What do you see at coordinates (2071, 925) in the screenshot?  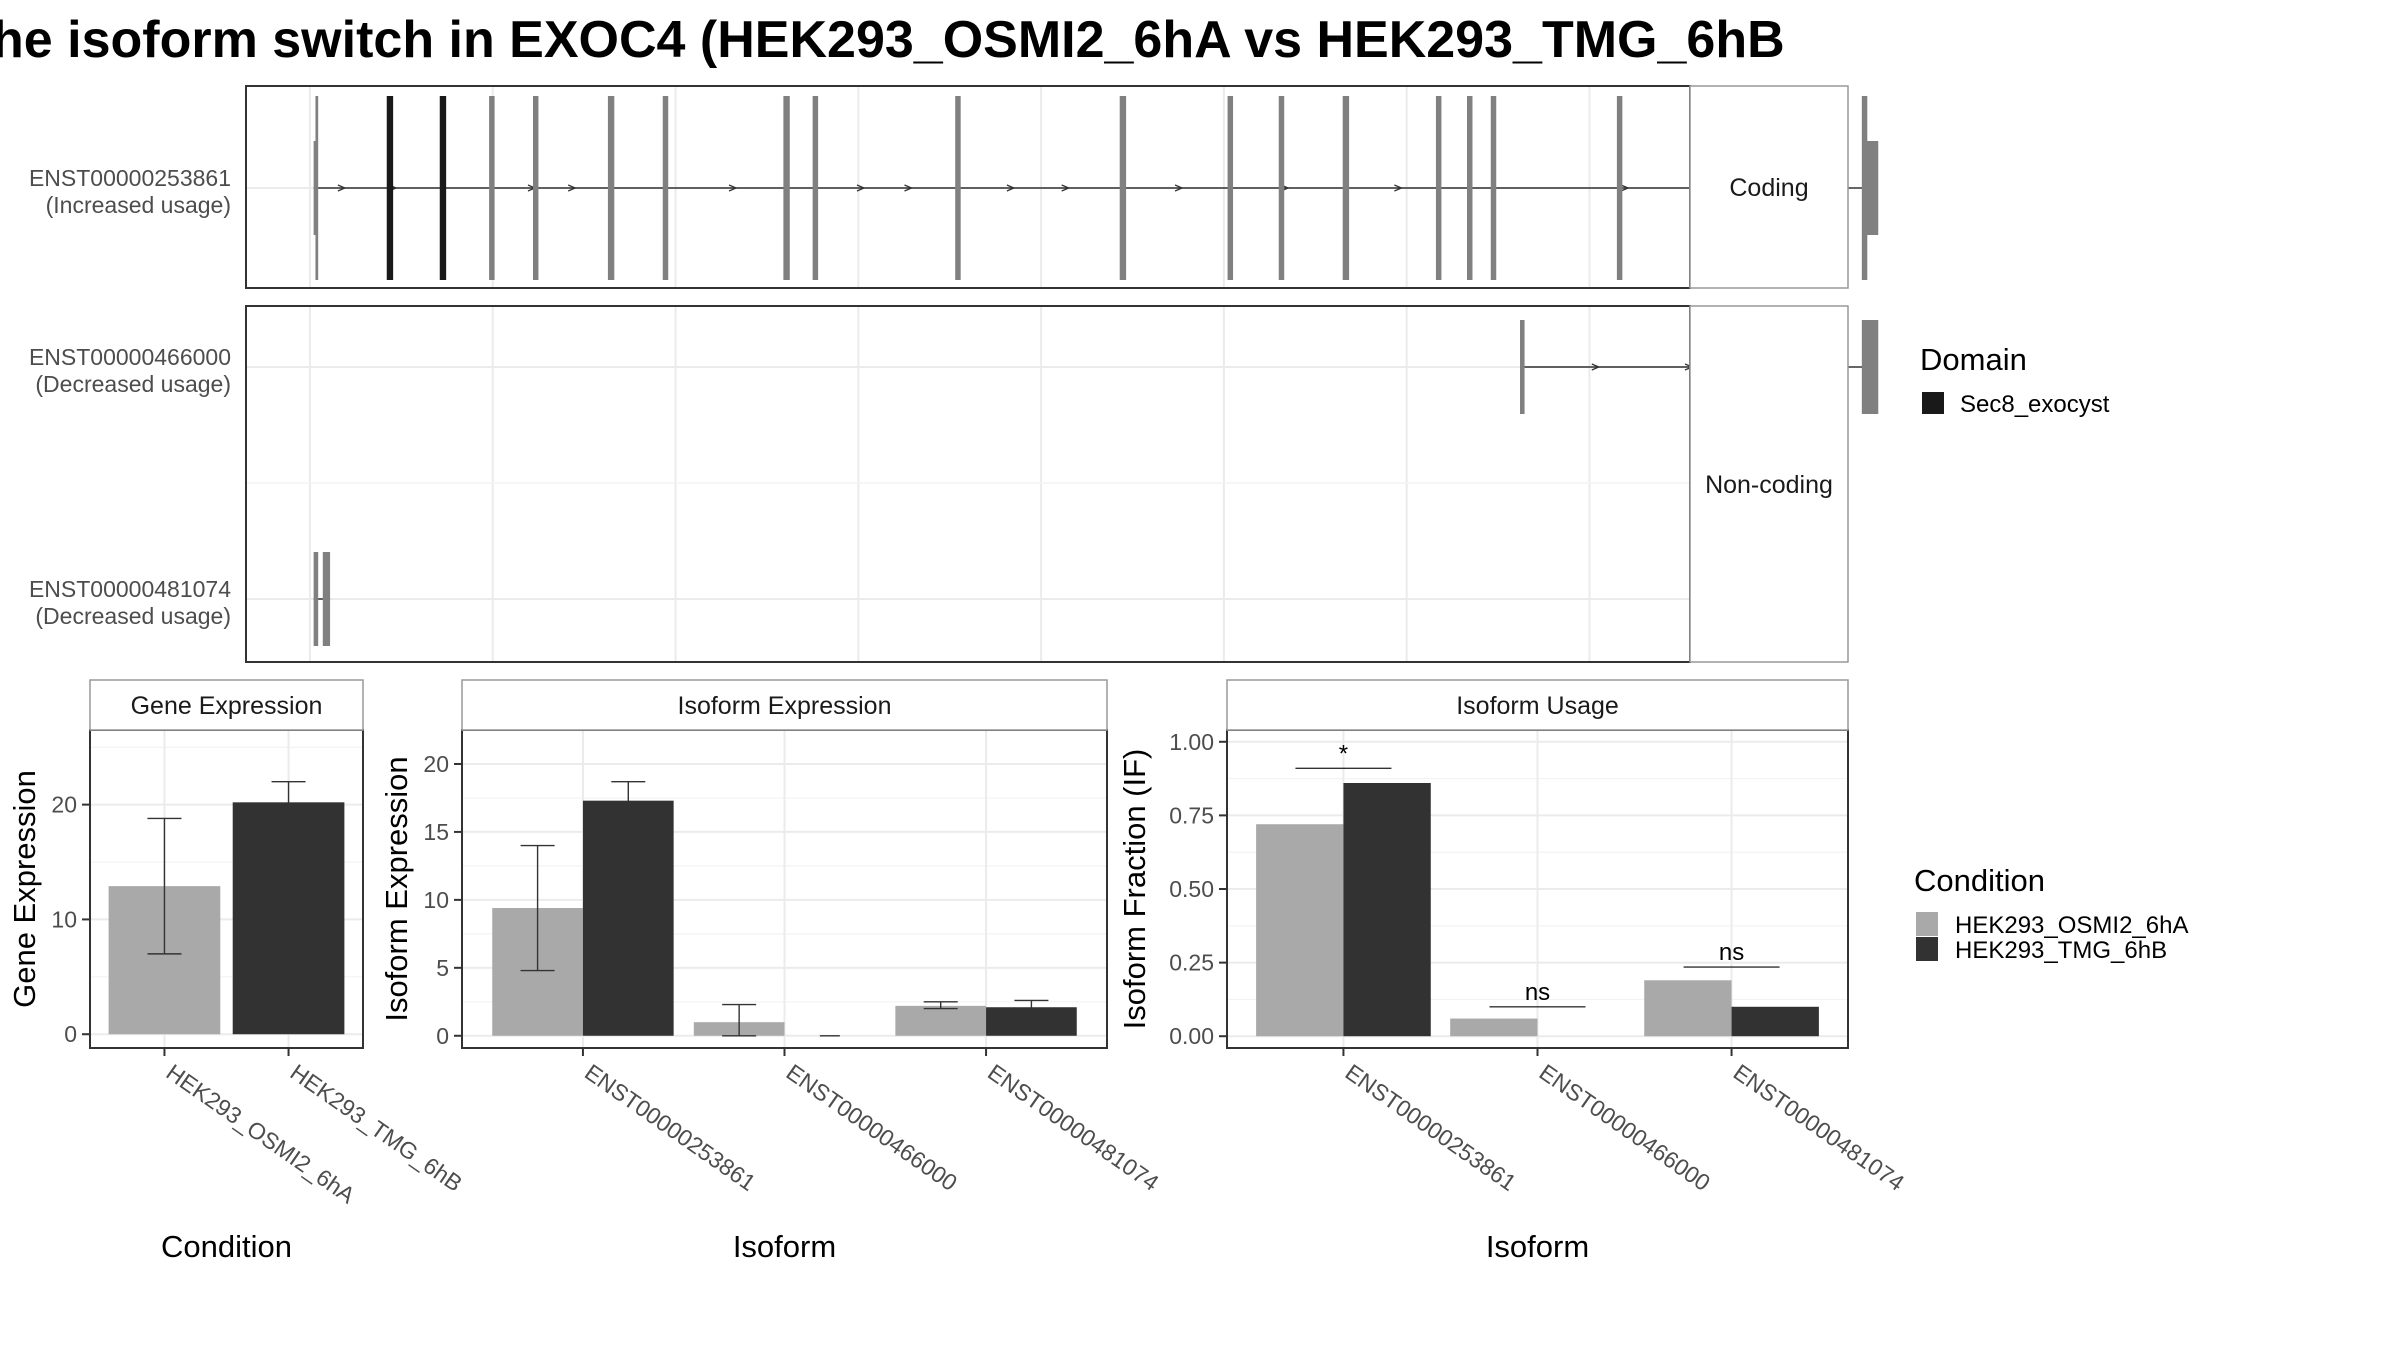 I see `condition-legend-label: HEK293_OSMI2_6hA` at bounding box center [2071, 925].